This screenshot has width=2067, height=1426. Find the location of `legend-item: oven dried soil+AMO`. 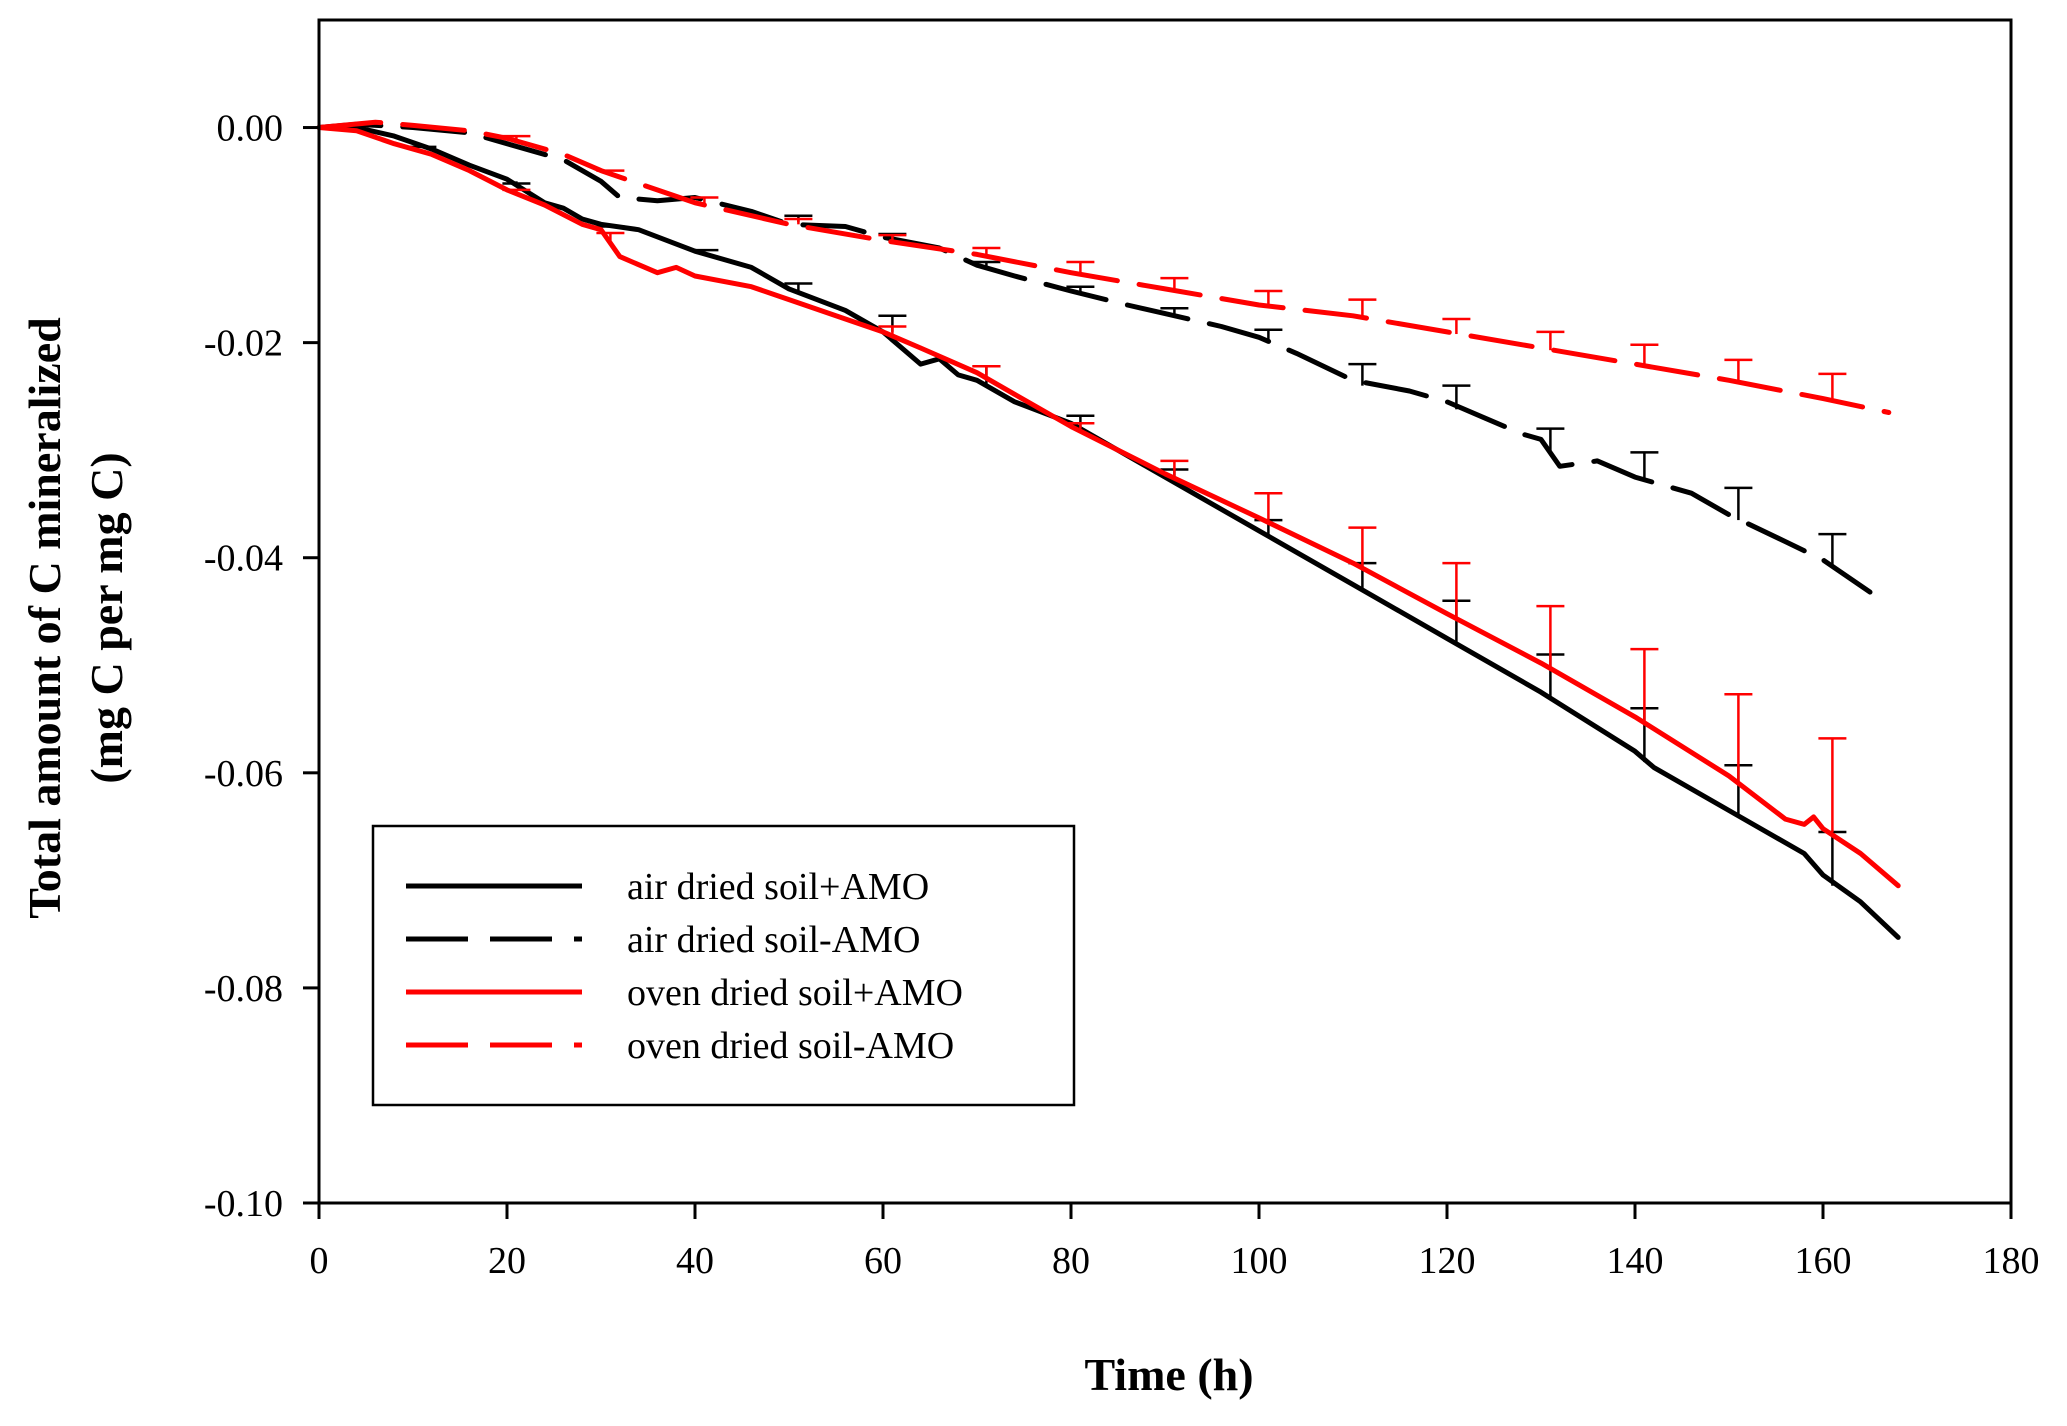

legend-item: oven dried soil+AMO is located at coordinates (684, 993).